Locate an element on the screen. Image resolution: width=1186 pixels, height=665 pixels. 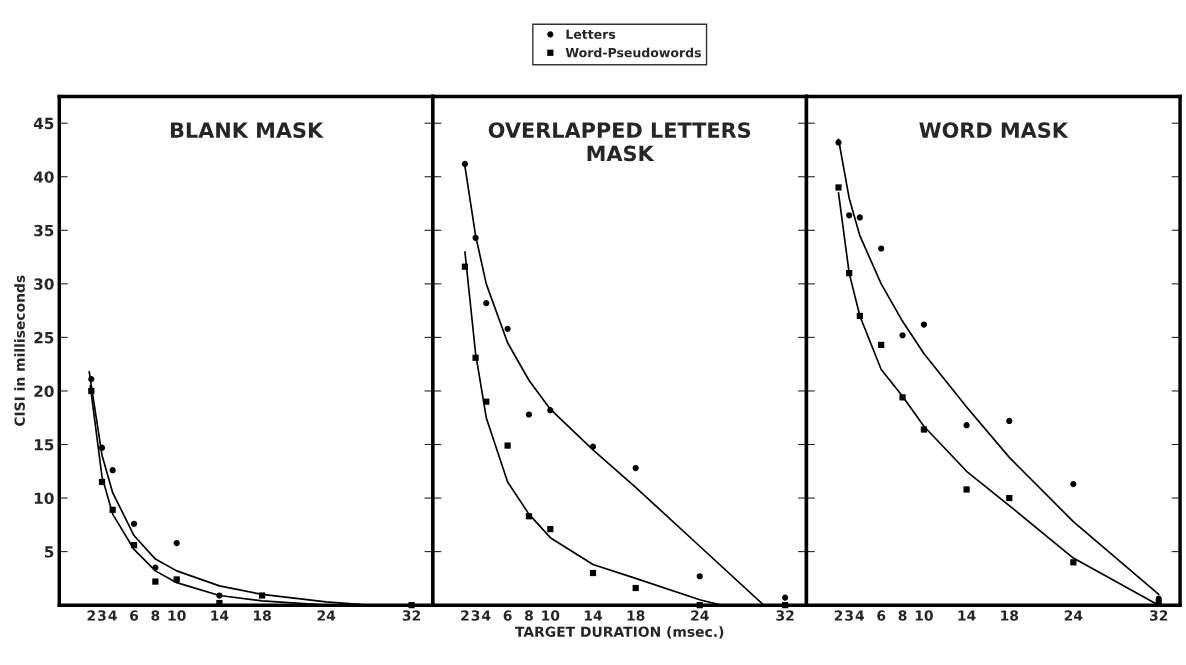
y-tick-label: 10 is located at coordinates (44, 498).